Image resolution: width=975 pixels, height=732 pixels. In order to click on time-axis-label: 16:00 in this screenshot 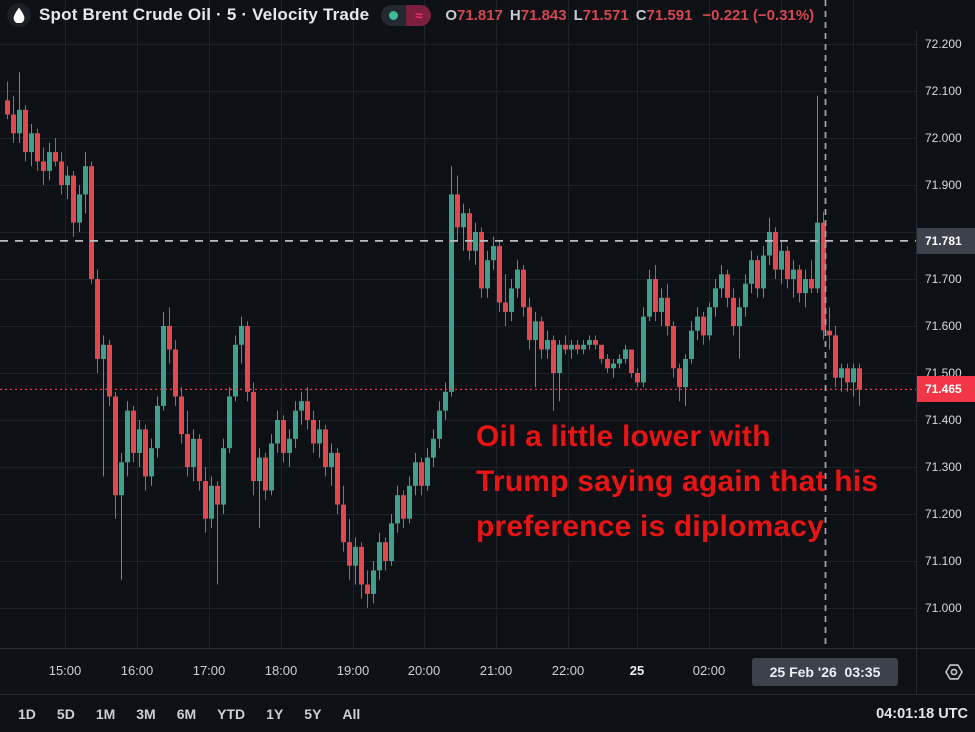, I will do `click(137, 670)`.